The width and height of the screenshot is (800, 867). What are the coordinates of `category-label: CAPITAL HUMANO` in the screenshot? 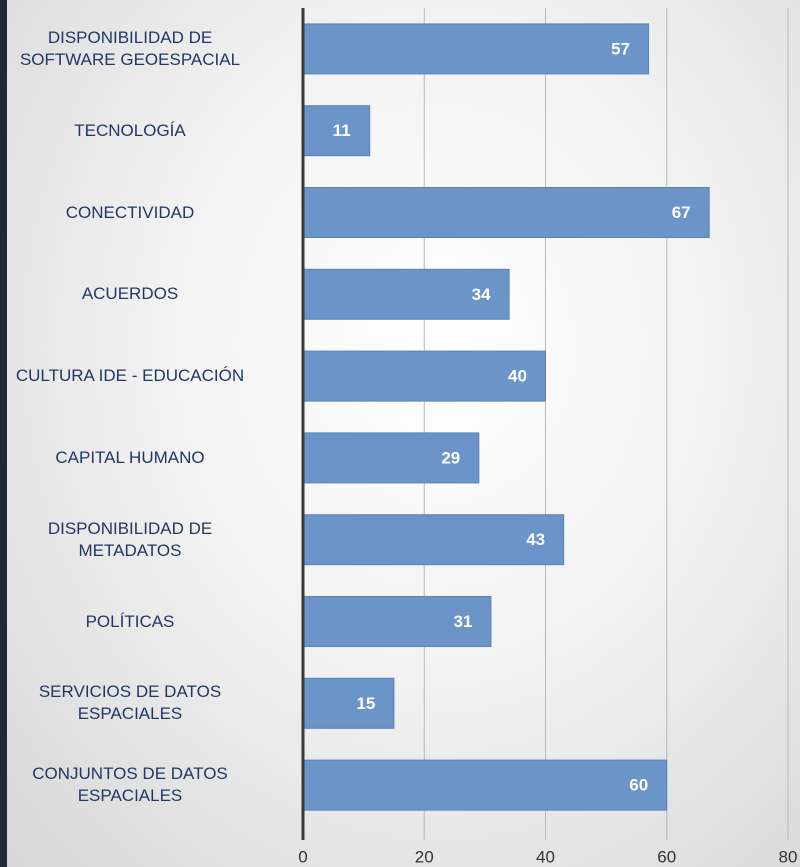 It's located at (130, 457).